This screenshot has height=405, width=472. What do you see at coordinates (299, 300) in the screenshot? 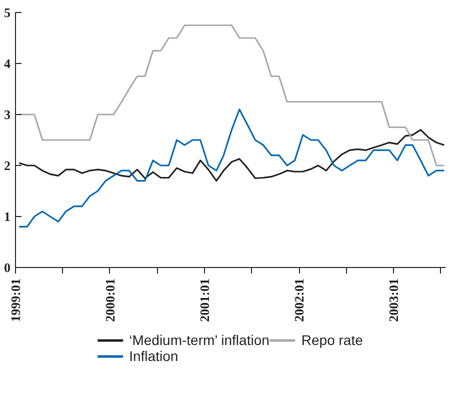
I see `x-tick-label: 2002:01` at bounding box center [299, 300].